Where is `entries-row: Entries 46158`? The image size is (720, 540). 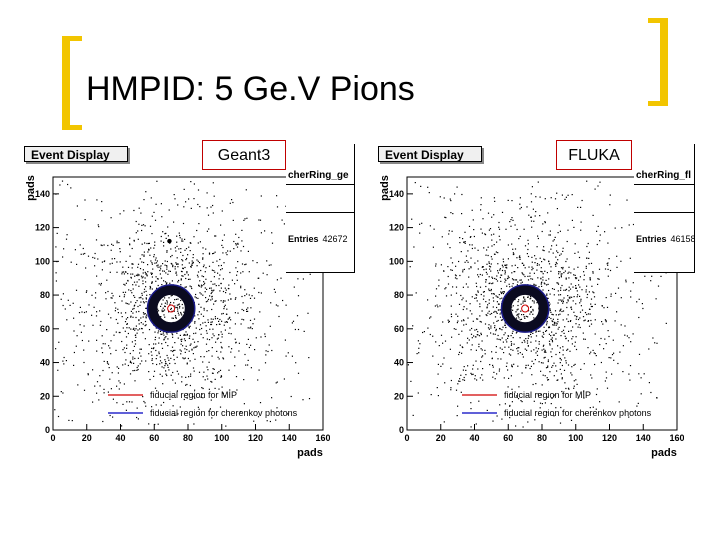 entries-row: Entries 46158 is located at coordinates (665, 239).